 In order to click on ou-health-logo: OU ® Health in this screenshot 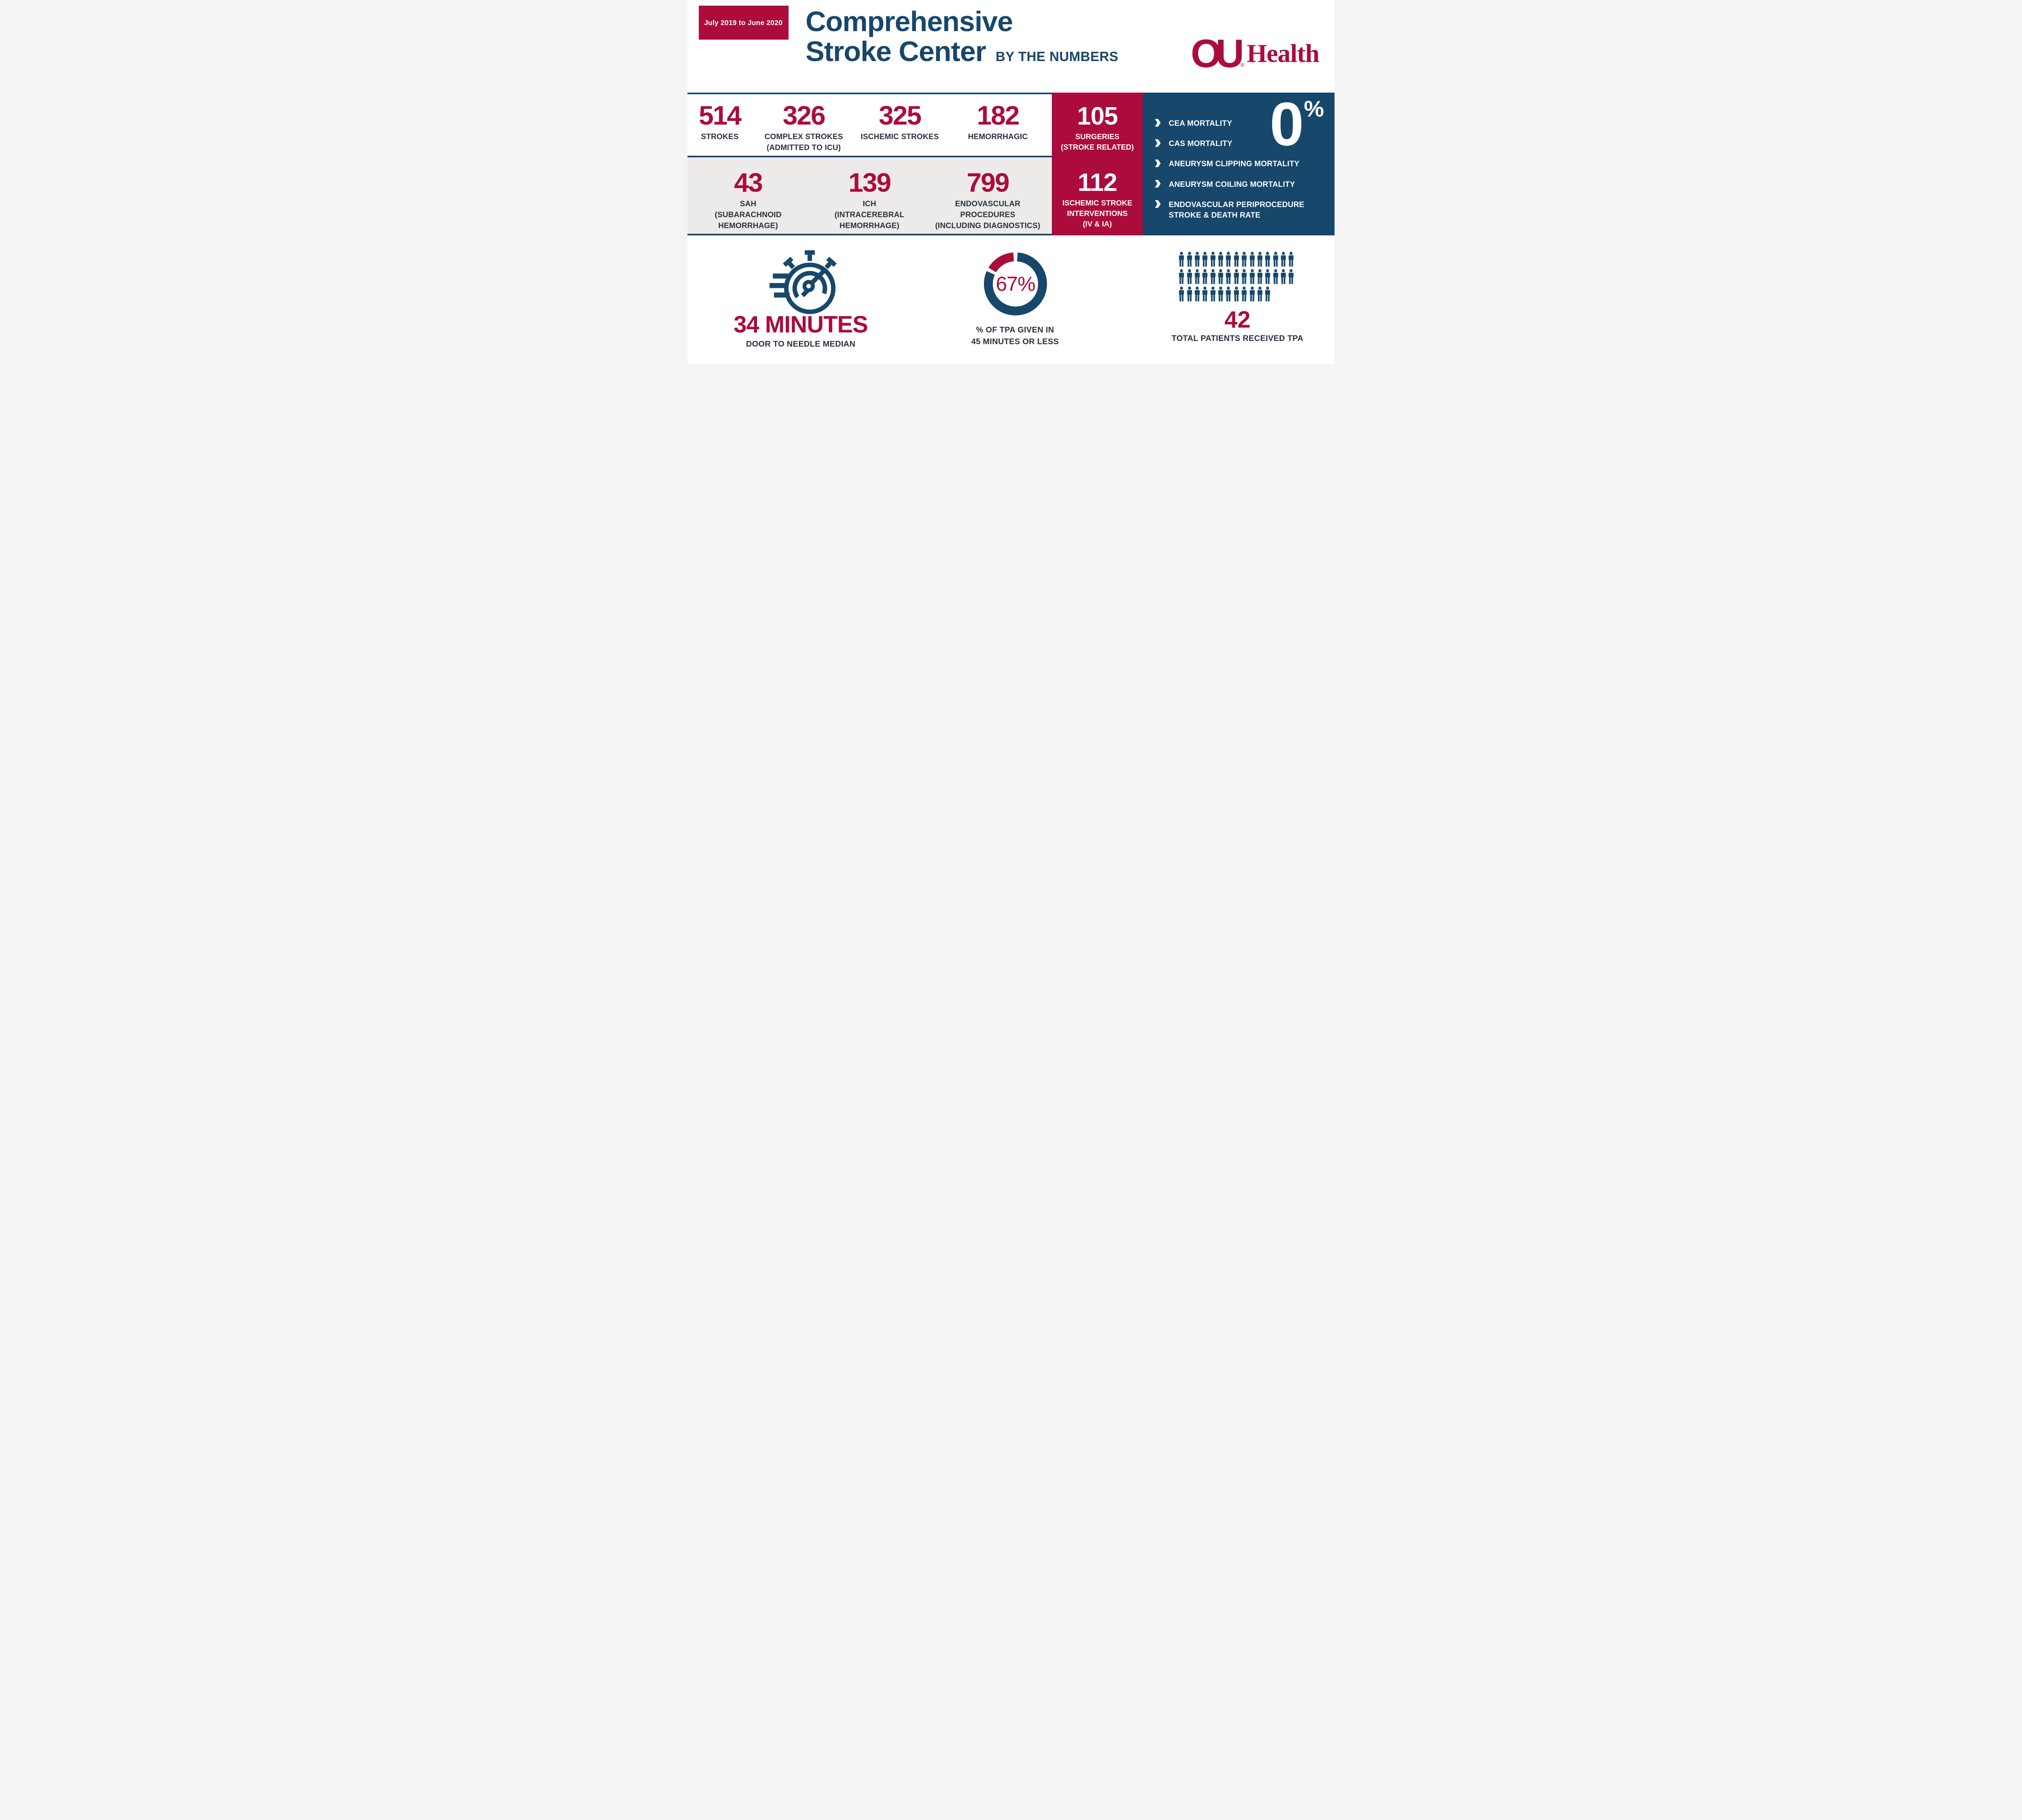, I will do `click(1255, 54)`.